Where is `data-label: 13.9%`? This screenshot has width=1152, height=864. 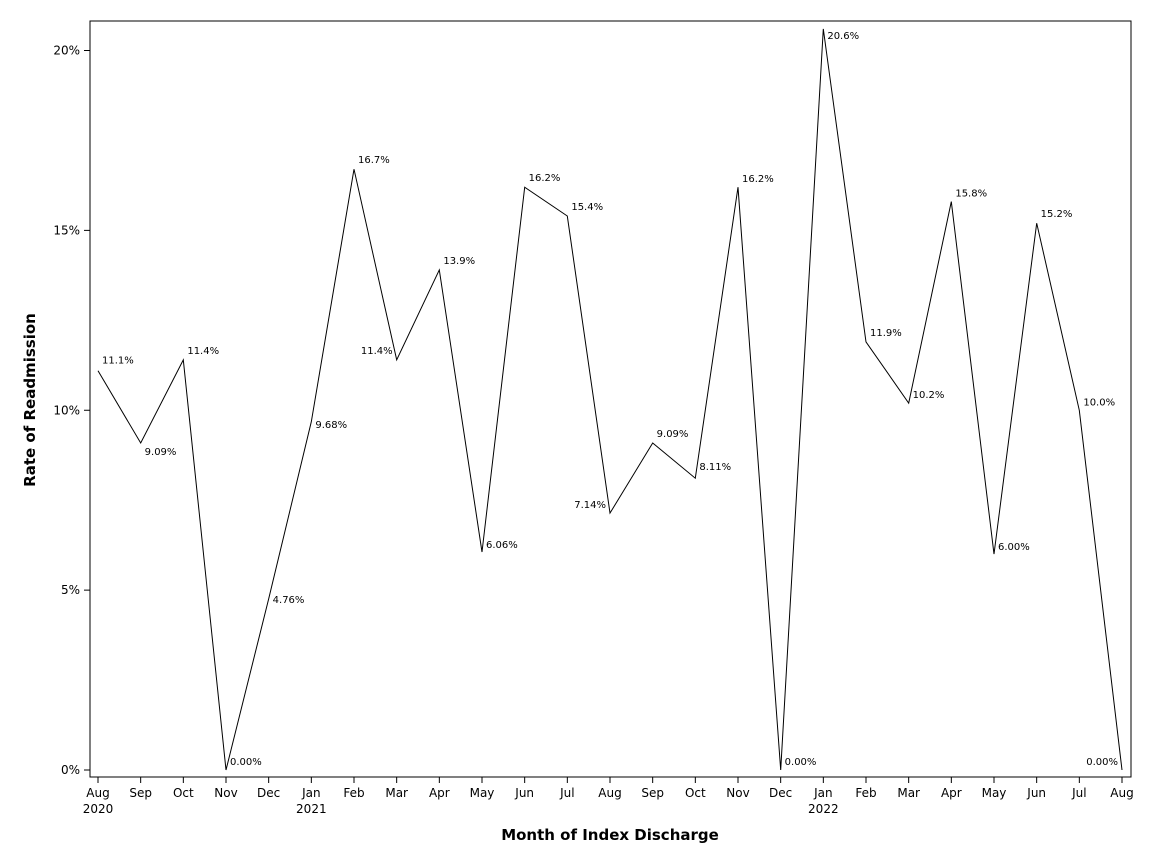
data-label: 13.9% is located at coordinates (459, 261).